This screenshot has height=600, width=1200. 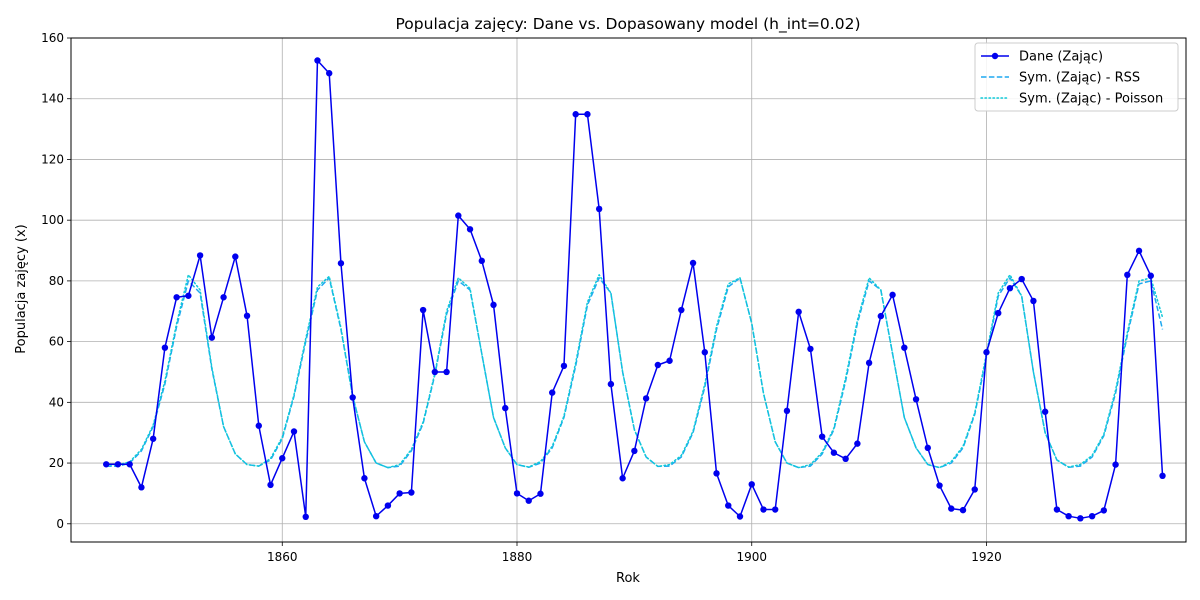 What do you see at coordinates (628, 578) in the screenshot?
I see `x-axis-label: Rok` at bounding box center [628, 578].